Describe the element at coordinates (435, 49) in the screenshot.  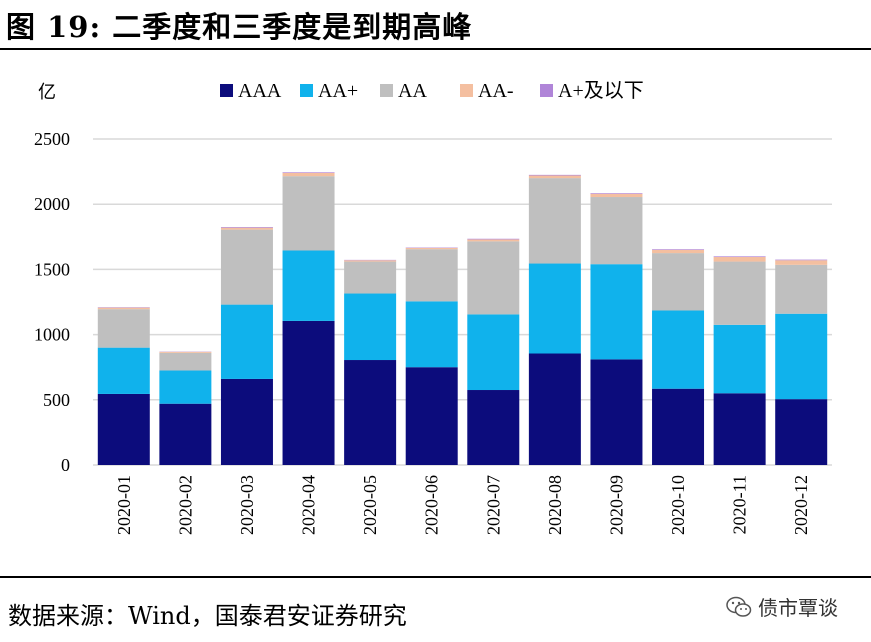
I see `top-rule` at that location.